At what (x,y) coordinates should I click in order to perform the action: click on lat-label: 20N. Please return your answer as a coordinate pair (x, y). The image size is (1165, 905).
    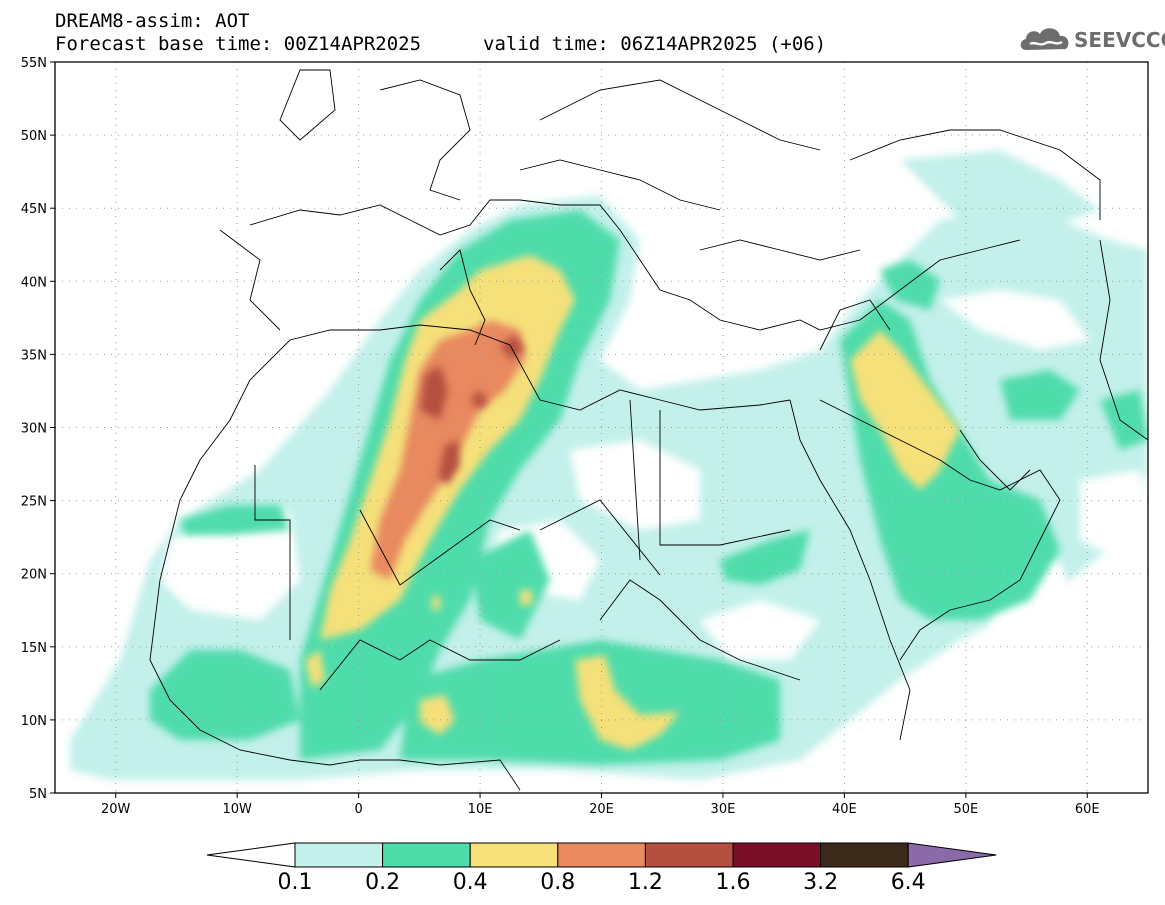
    Looking at the image, I should click on (34, 575).